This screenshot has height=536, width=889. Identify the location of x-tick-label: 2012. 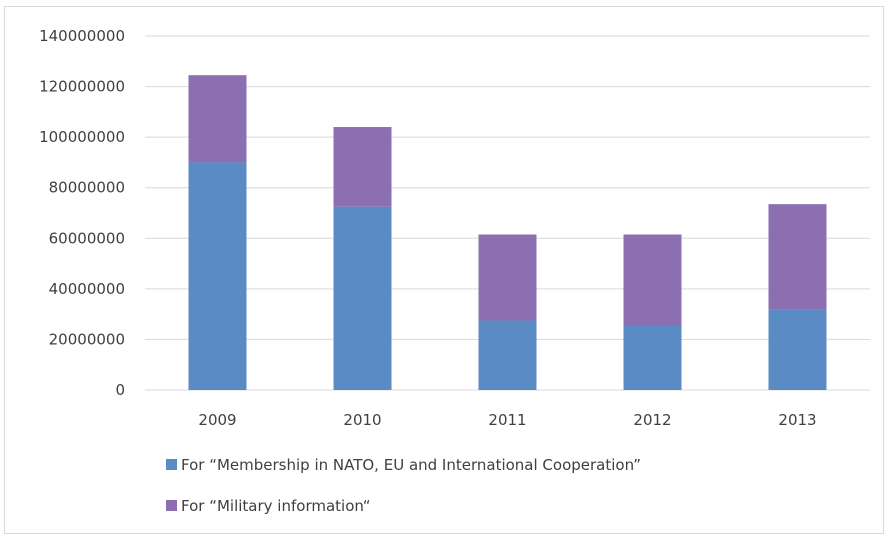
(652, 420).